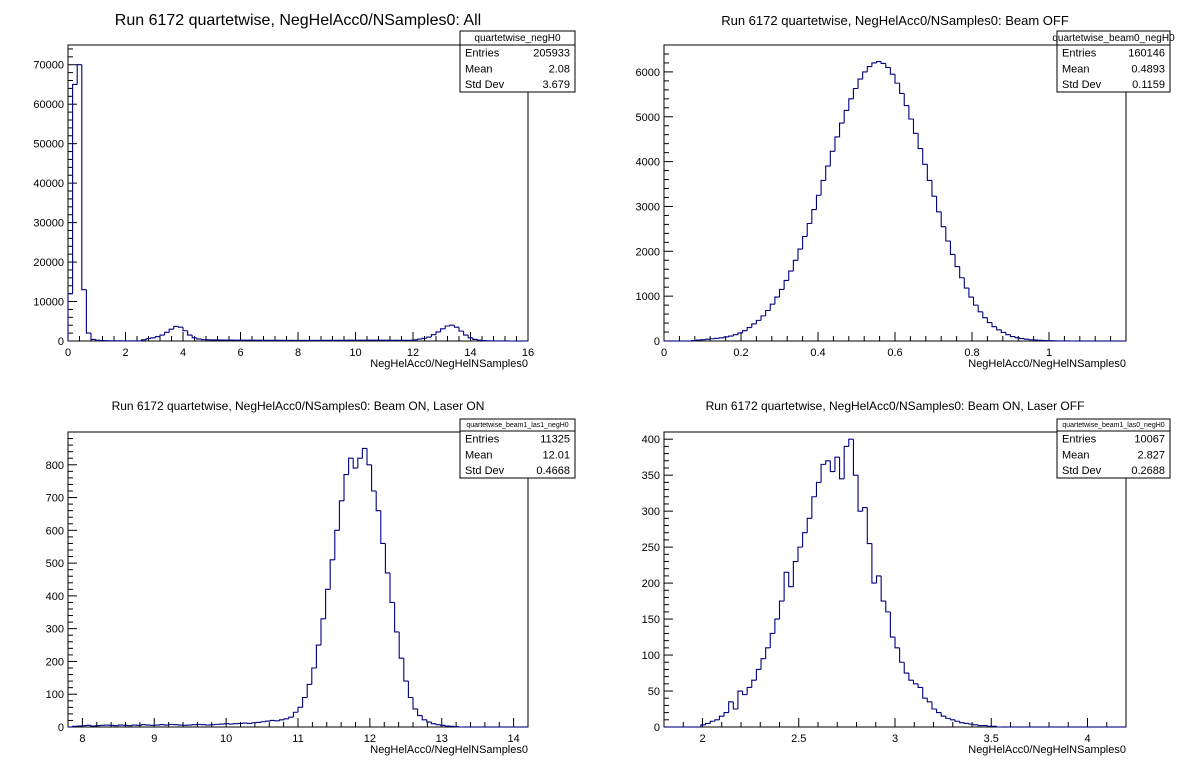  What do you see at coordinates (991, 739) in the screenshot?
I see `x-tick-label: 3.5` at bounding box center [991, 739].